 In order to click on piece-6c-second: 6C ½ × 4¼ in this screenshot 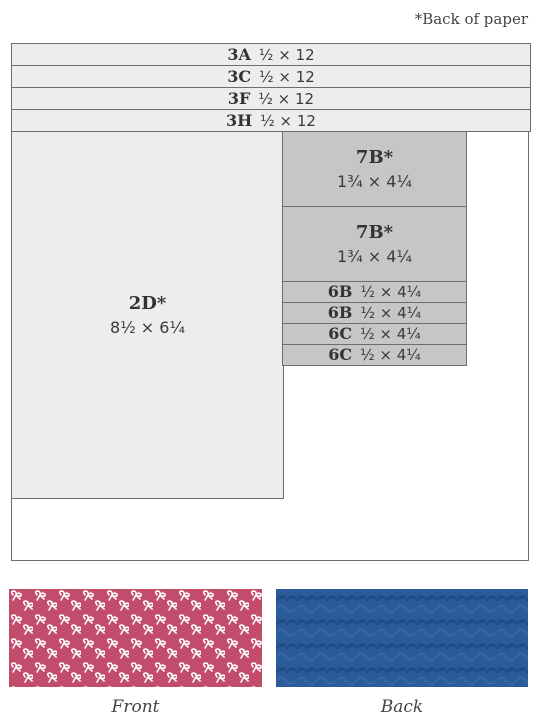, I will do `click(374, 355)`.